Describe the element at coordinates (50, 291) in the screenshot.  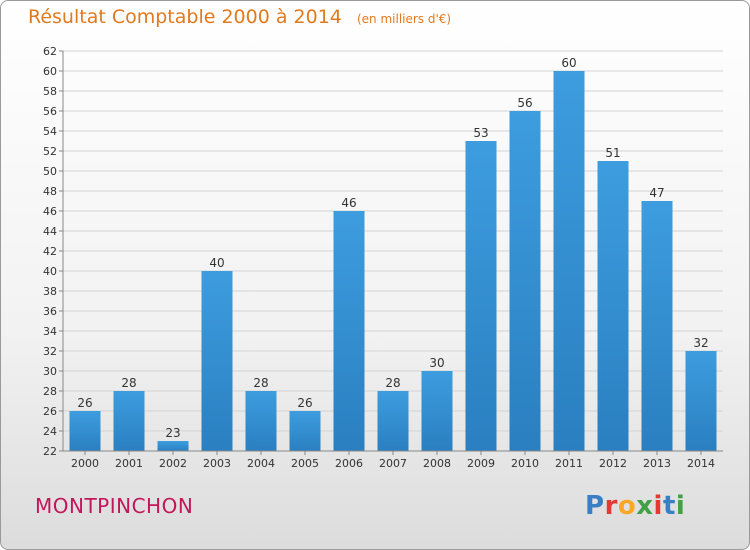
I see `y-tick-label: 38` at that location.